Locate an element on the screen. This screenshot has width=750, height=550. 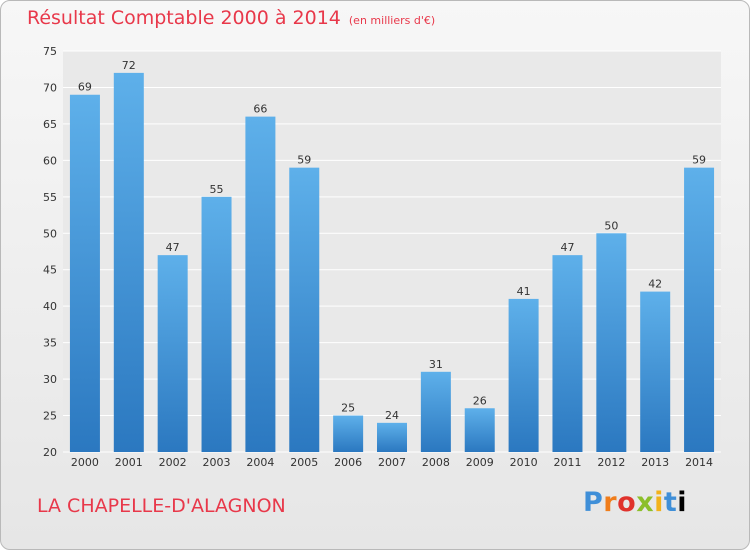
x-tick-label: 2012 is located at coordinates (611, 462).